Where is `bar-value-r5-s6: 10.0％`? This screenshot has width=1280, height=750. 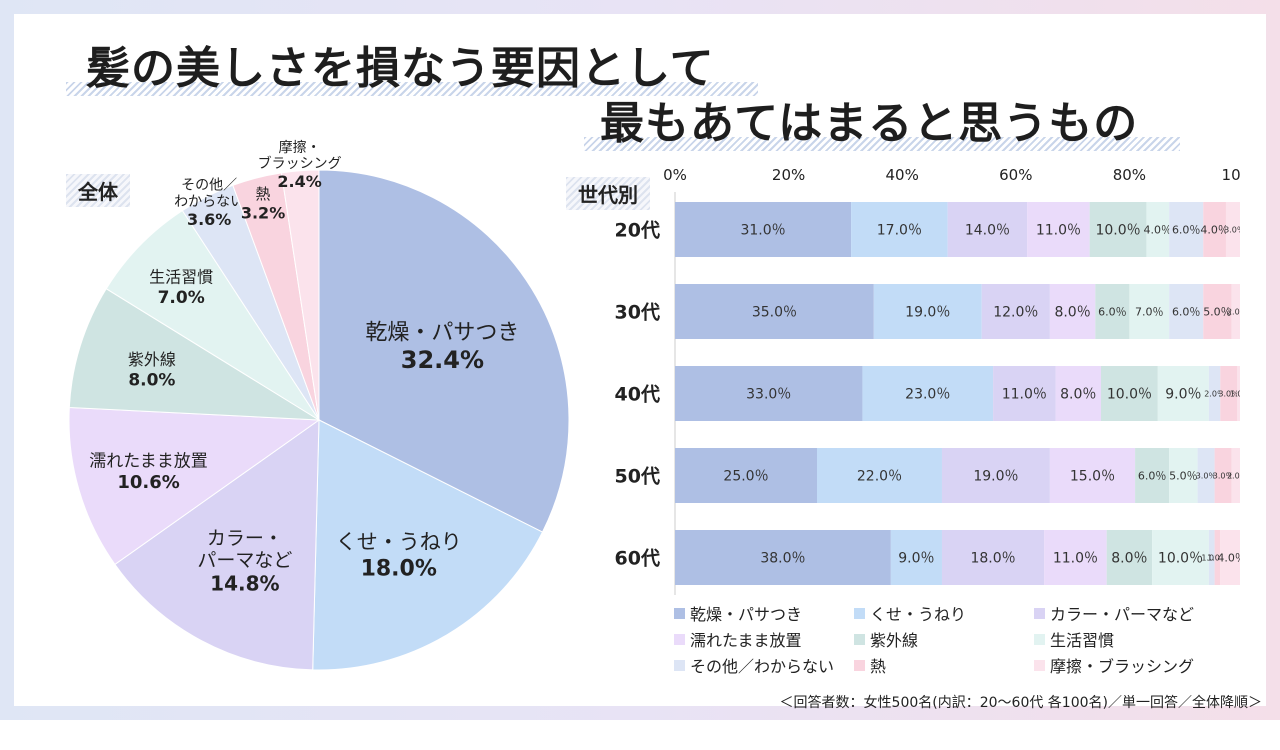 bar-value-r5-s6: 10.0％ is located at coordinates (1180, 558).